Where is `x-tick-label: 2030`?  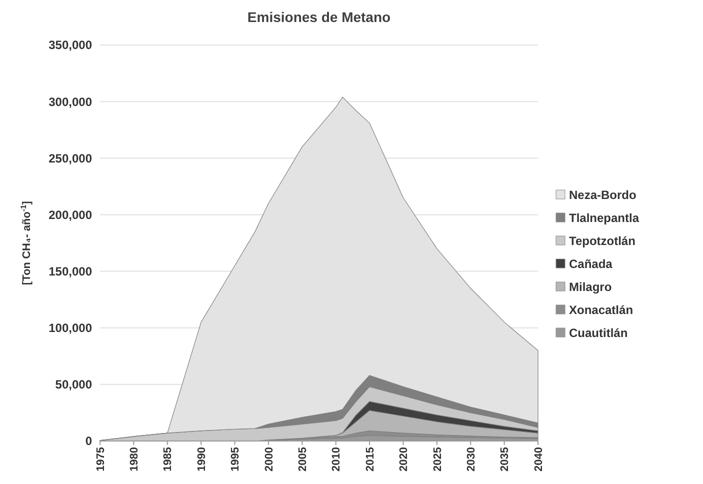
x-tick-label: 2030 is located at coordinates (471, 459).